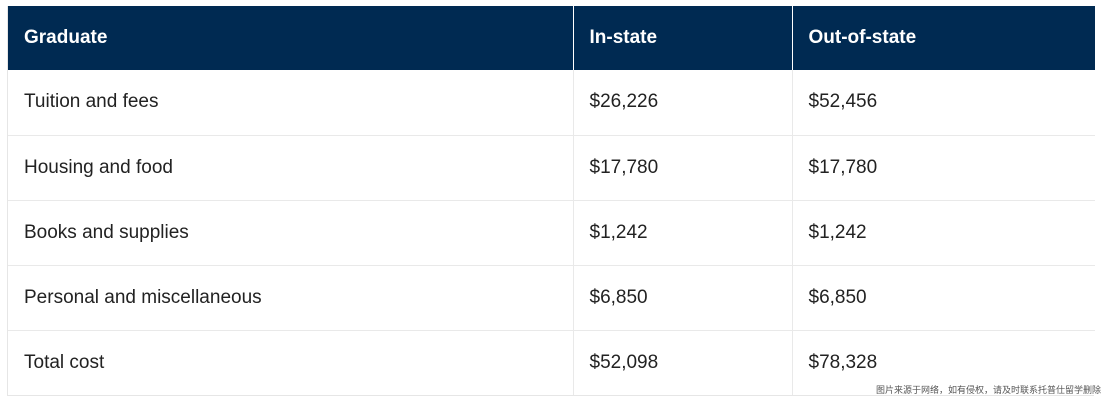 This screenshot has width=1103, height=402. What do you see at coordinates (683, 362) in the screenshot?
I see `in-state-value: $52,098` at bounding box center [683, 362].